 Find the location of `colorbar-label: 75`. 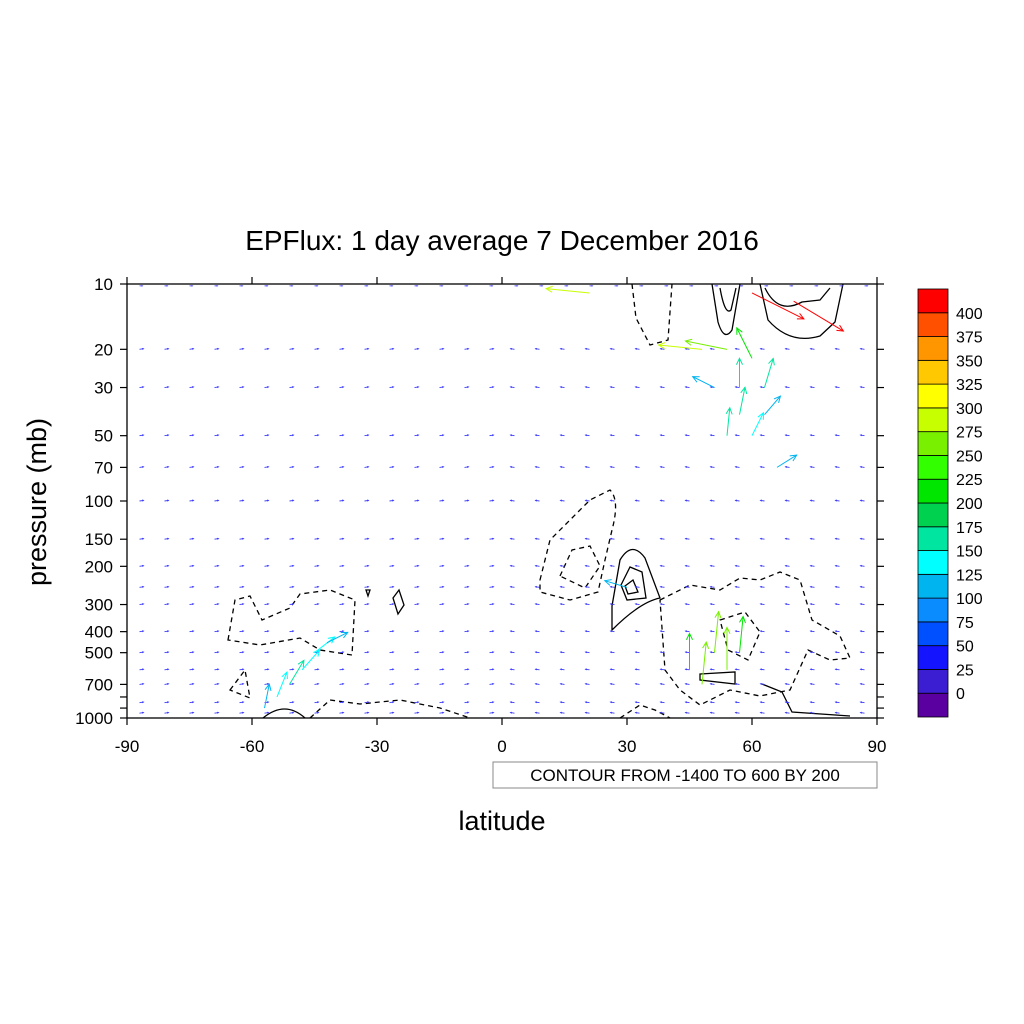

colorbar-label: 75 is located at coordinates (965, 623).